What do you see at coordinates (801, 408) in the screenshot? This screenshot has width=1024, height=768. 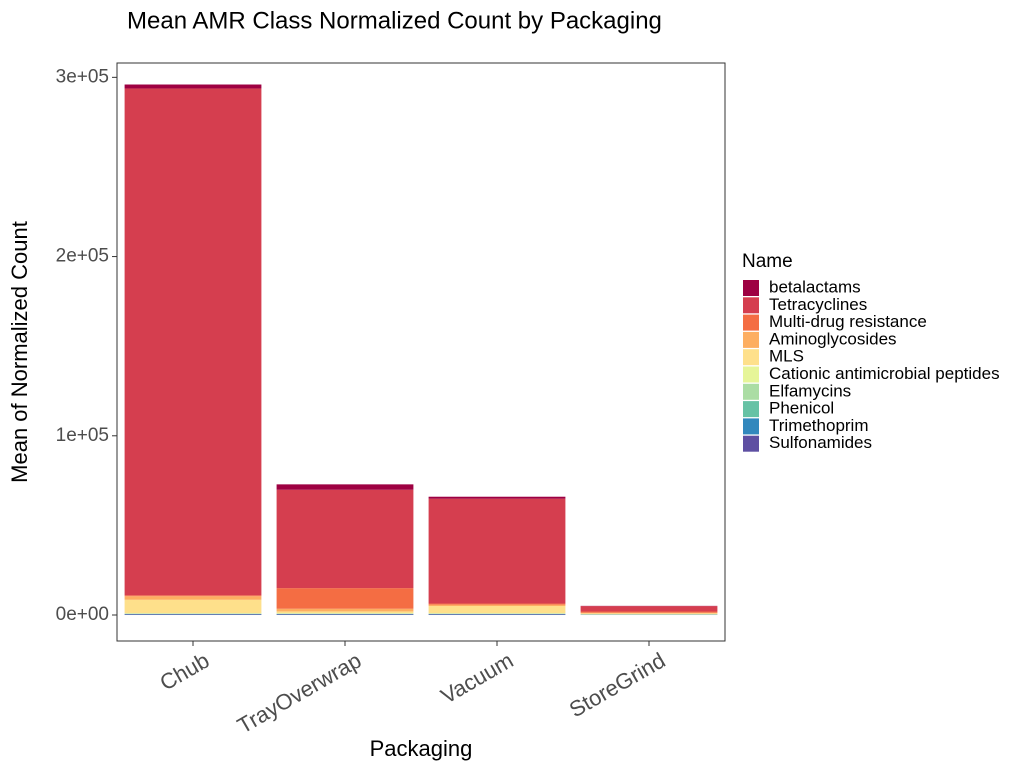 I see `legend-label-phenicol: Phenicol` at bounding box center [801, 408].